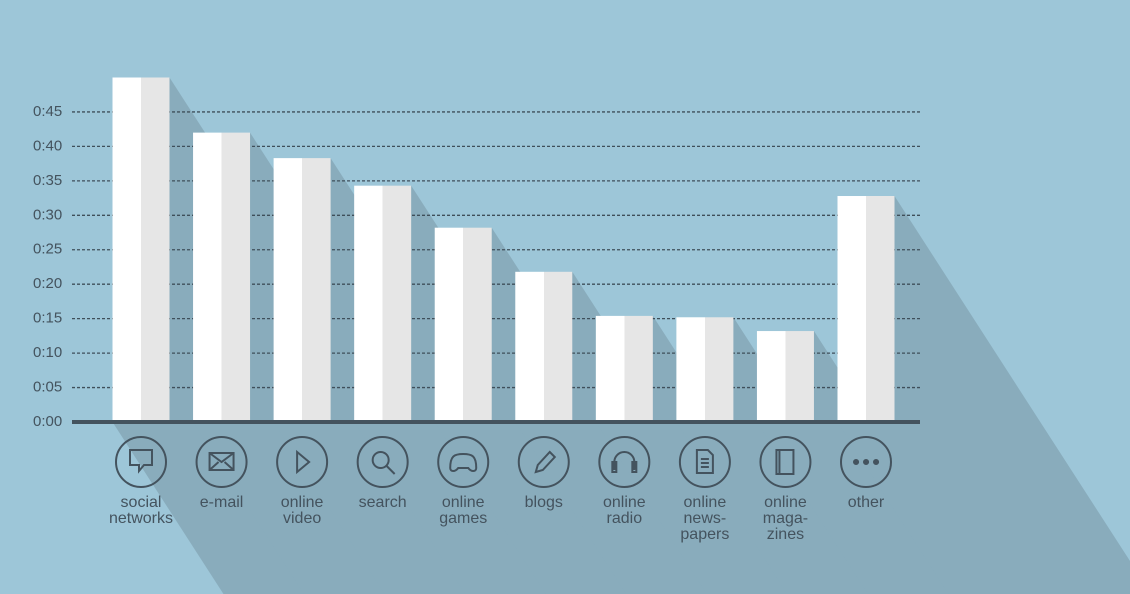  I want to click on y-tick-label: 0:20, so click(47, 283).